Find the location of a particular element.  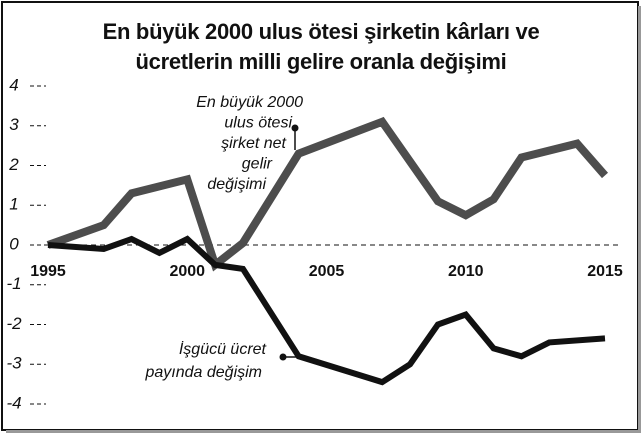

x-tick-label: 2005 is located at coordinates (327, 271).